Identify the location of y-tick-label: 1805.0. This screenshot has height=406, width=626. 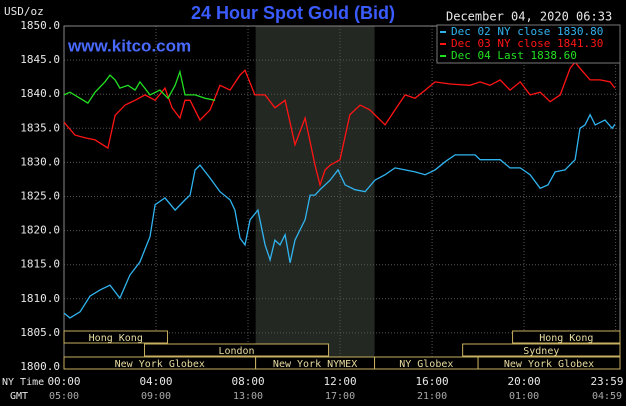
(40, 332).